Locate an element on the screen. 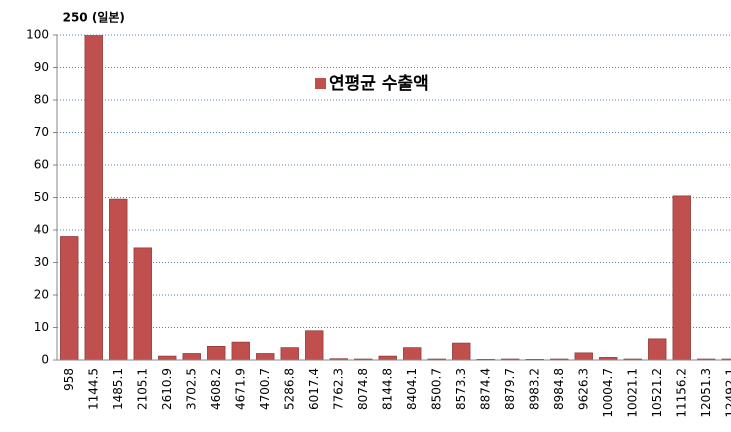 This screenshot has width=731, height=432. value-label: 250 (일본) is located at coordinates (94, 18).